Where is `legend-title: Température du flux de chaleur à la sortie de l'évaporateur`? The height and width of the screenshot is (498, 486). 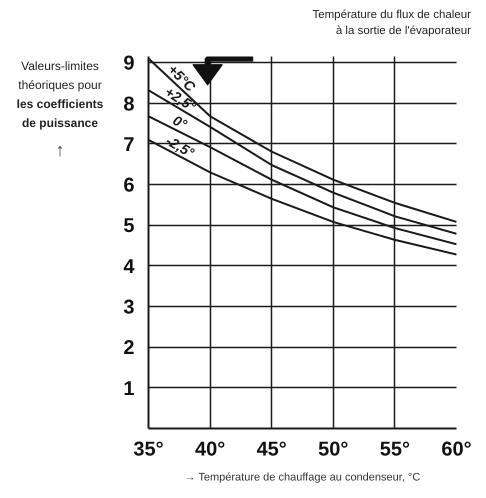 legend-title: Température du flux de chaleur à la sortie de l'évaporateur is located at coordinates (391, 23).